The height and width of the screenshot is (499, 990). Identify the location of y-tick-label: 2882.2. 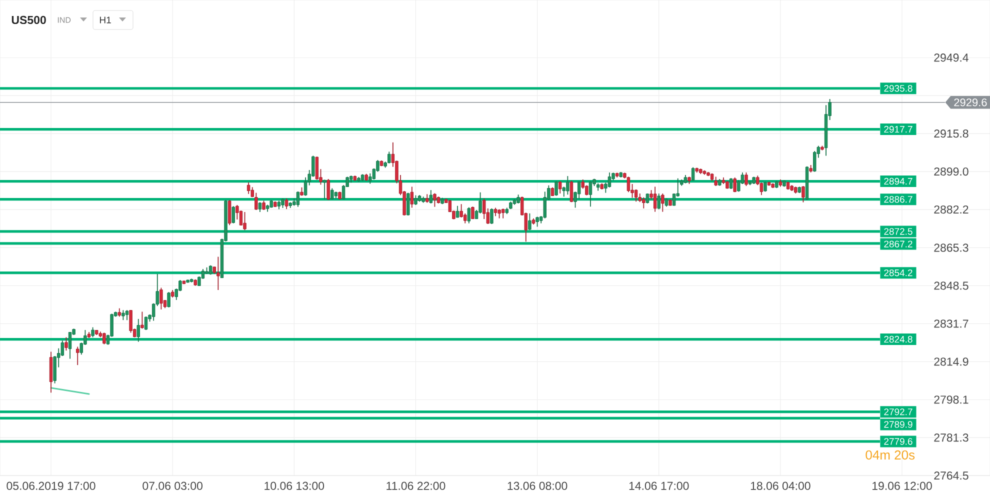
(951, 209).